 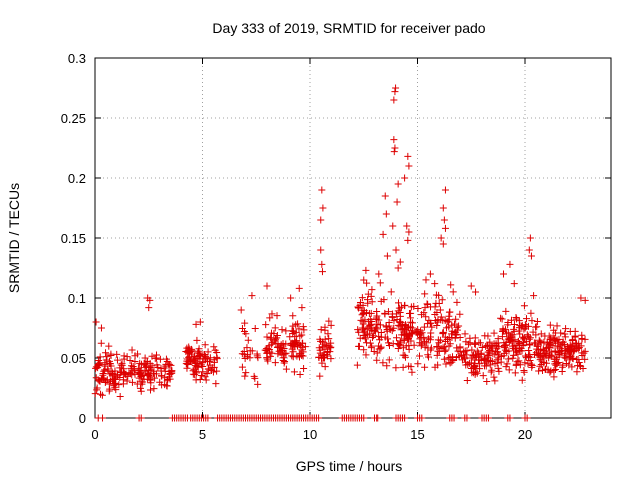 I want to click on x-tick-label: 15, so click(x=417, y=434).